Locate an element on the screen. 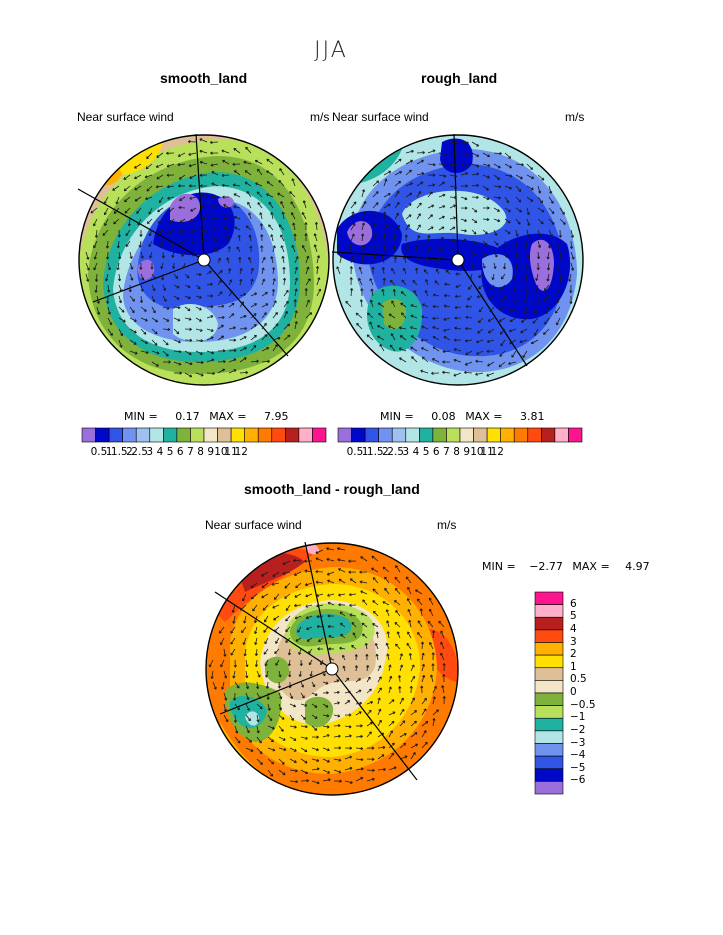 This screenshot has width=723, height=935. colorbar-tick-label: 6 is located at coordinates (180, 452).